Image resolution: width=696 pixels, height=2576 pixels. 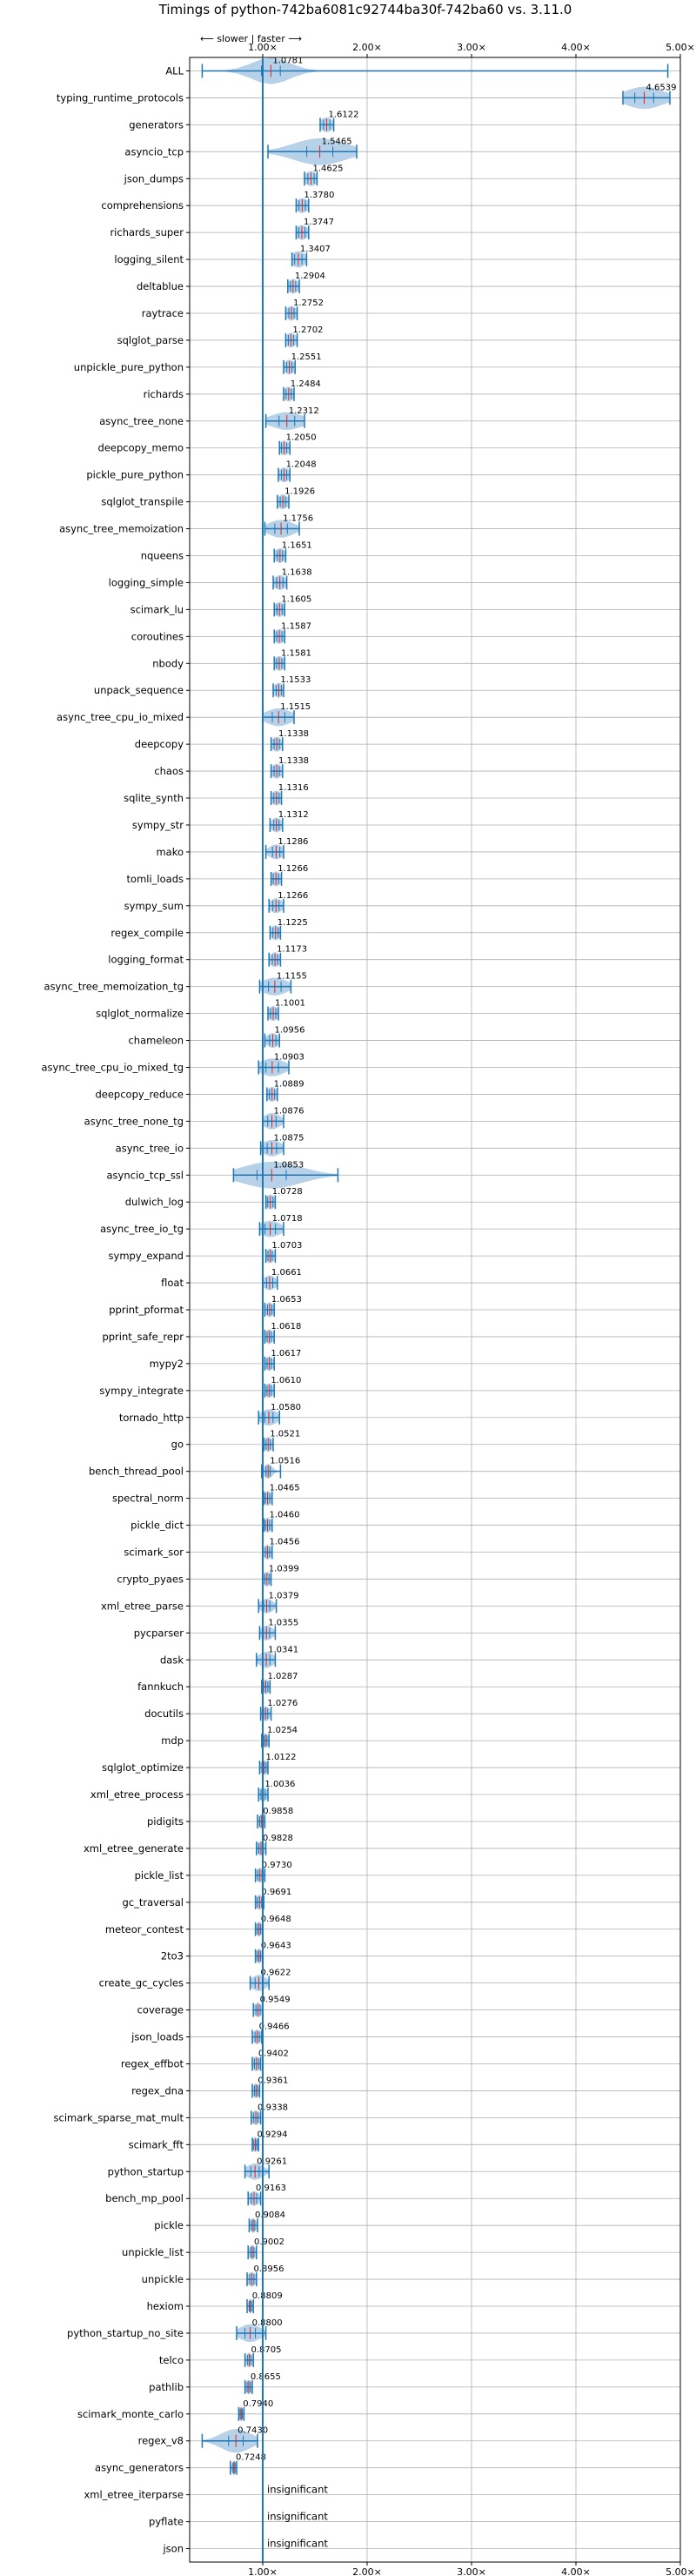 What do you see at coordinates (112, 1067) in the screenshot?
I see `benchmark-label: async_tree_cpu_io_mixed_tg` at bounding box center [112, 1067].